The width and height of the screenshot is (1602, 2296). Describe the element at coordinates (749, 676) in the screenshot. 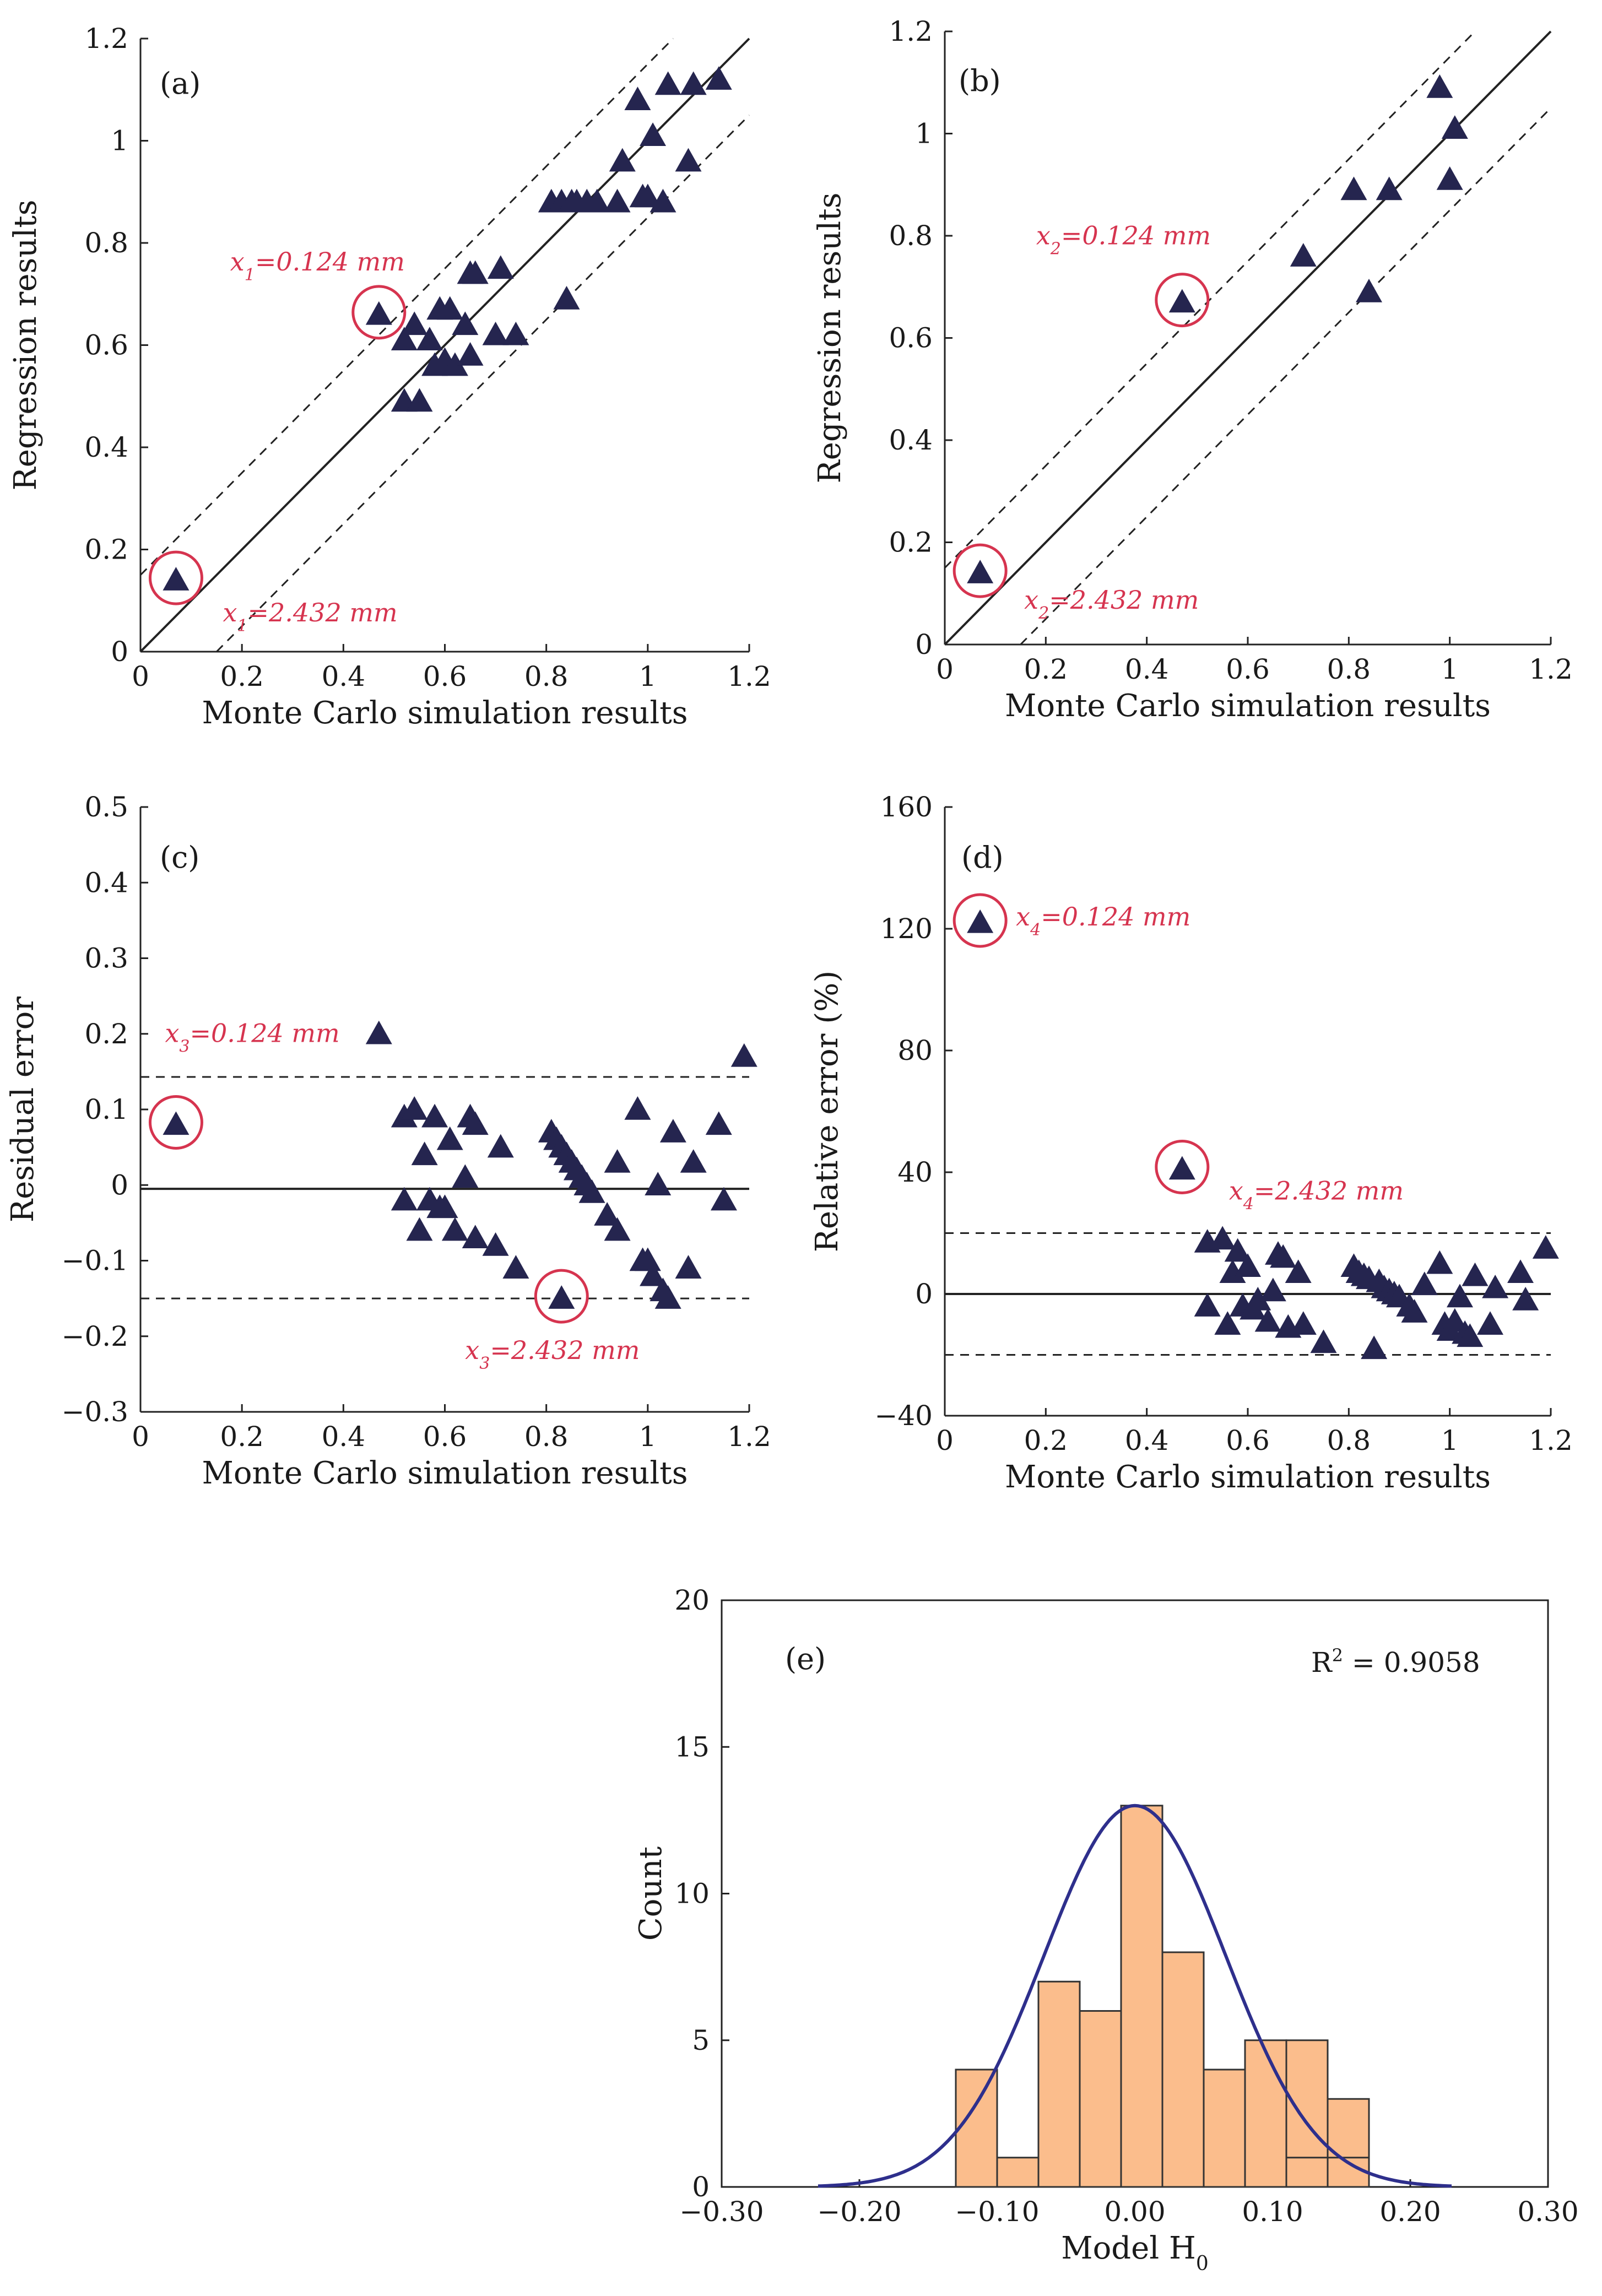

I see `x-tick-label: 1.2` at that location.